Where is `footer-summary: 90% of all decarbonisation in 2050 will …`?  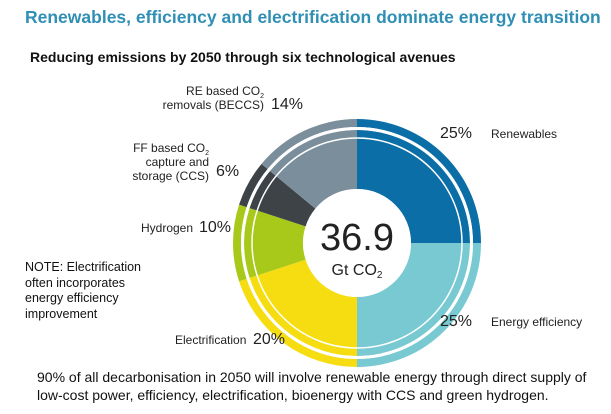
footer-summary: 90% of all decarbonisation in 2050 will … is located at coordinates (312, 386).